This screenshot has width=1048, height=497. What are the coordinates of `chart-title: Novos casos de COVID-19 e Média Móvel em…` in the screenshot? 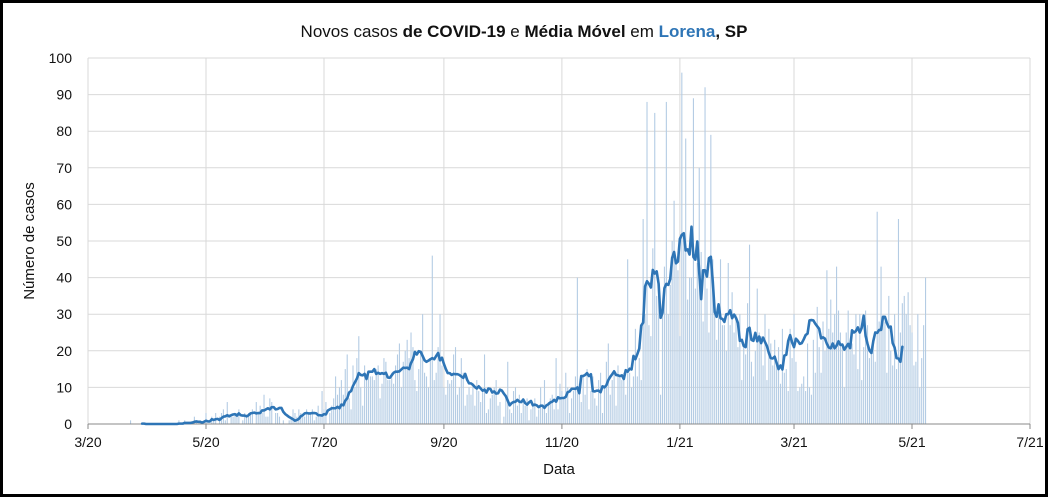 It's located at (524, 31).